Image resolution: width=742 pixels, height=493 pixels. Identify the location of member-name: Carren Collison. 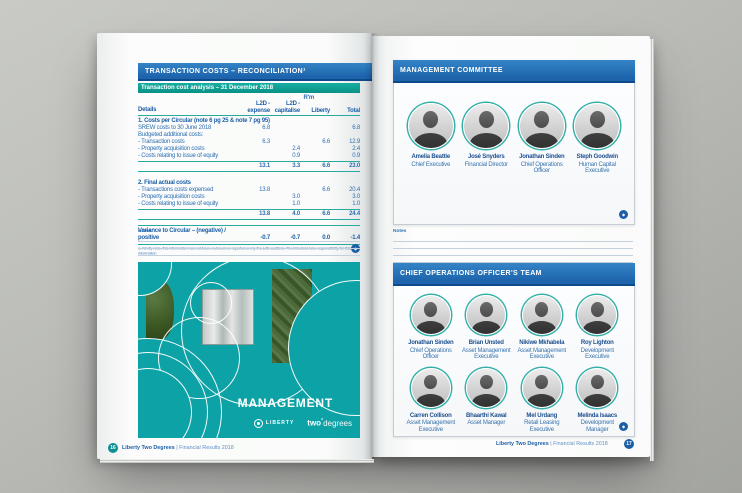
(430, 415).